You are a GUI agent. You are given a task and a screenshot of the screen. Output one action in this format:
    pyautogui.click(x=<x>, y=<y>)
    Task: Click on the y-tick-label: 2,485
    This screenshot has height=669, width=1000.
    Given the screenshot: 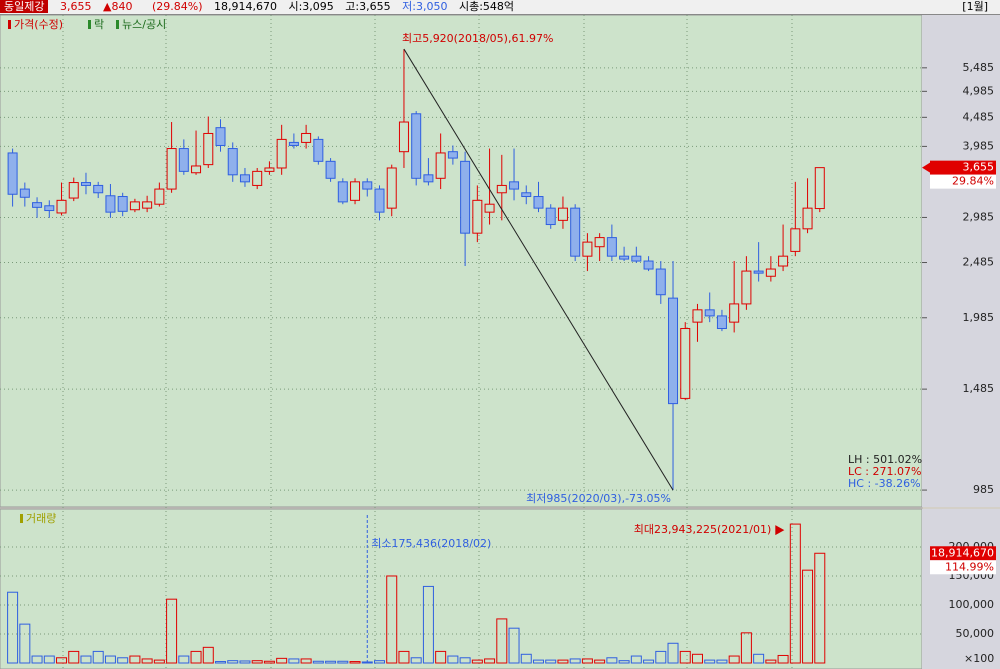 What is the action you would take?
    pyautogui.click(x=979, y=262)
    